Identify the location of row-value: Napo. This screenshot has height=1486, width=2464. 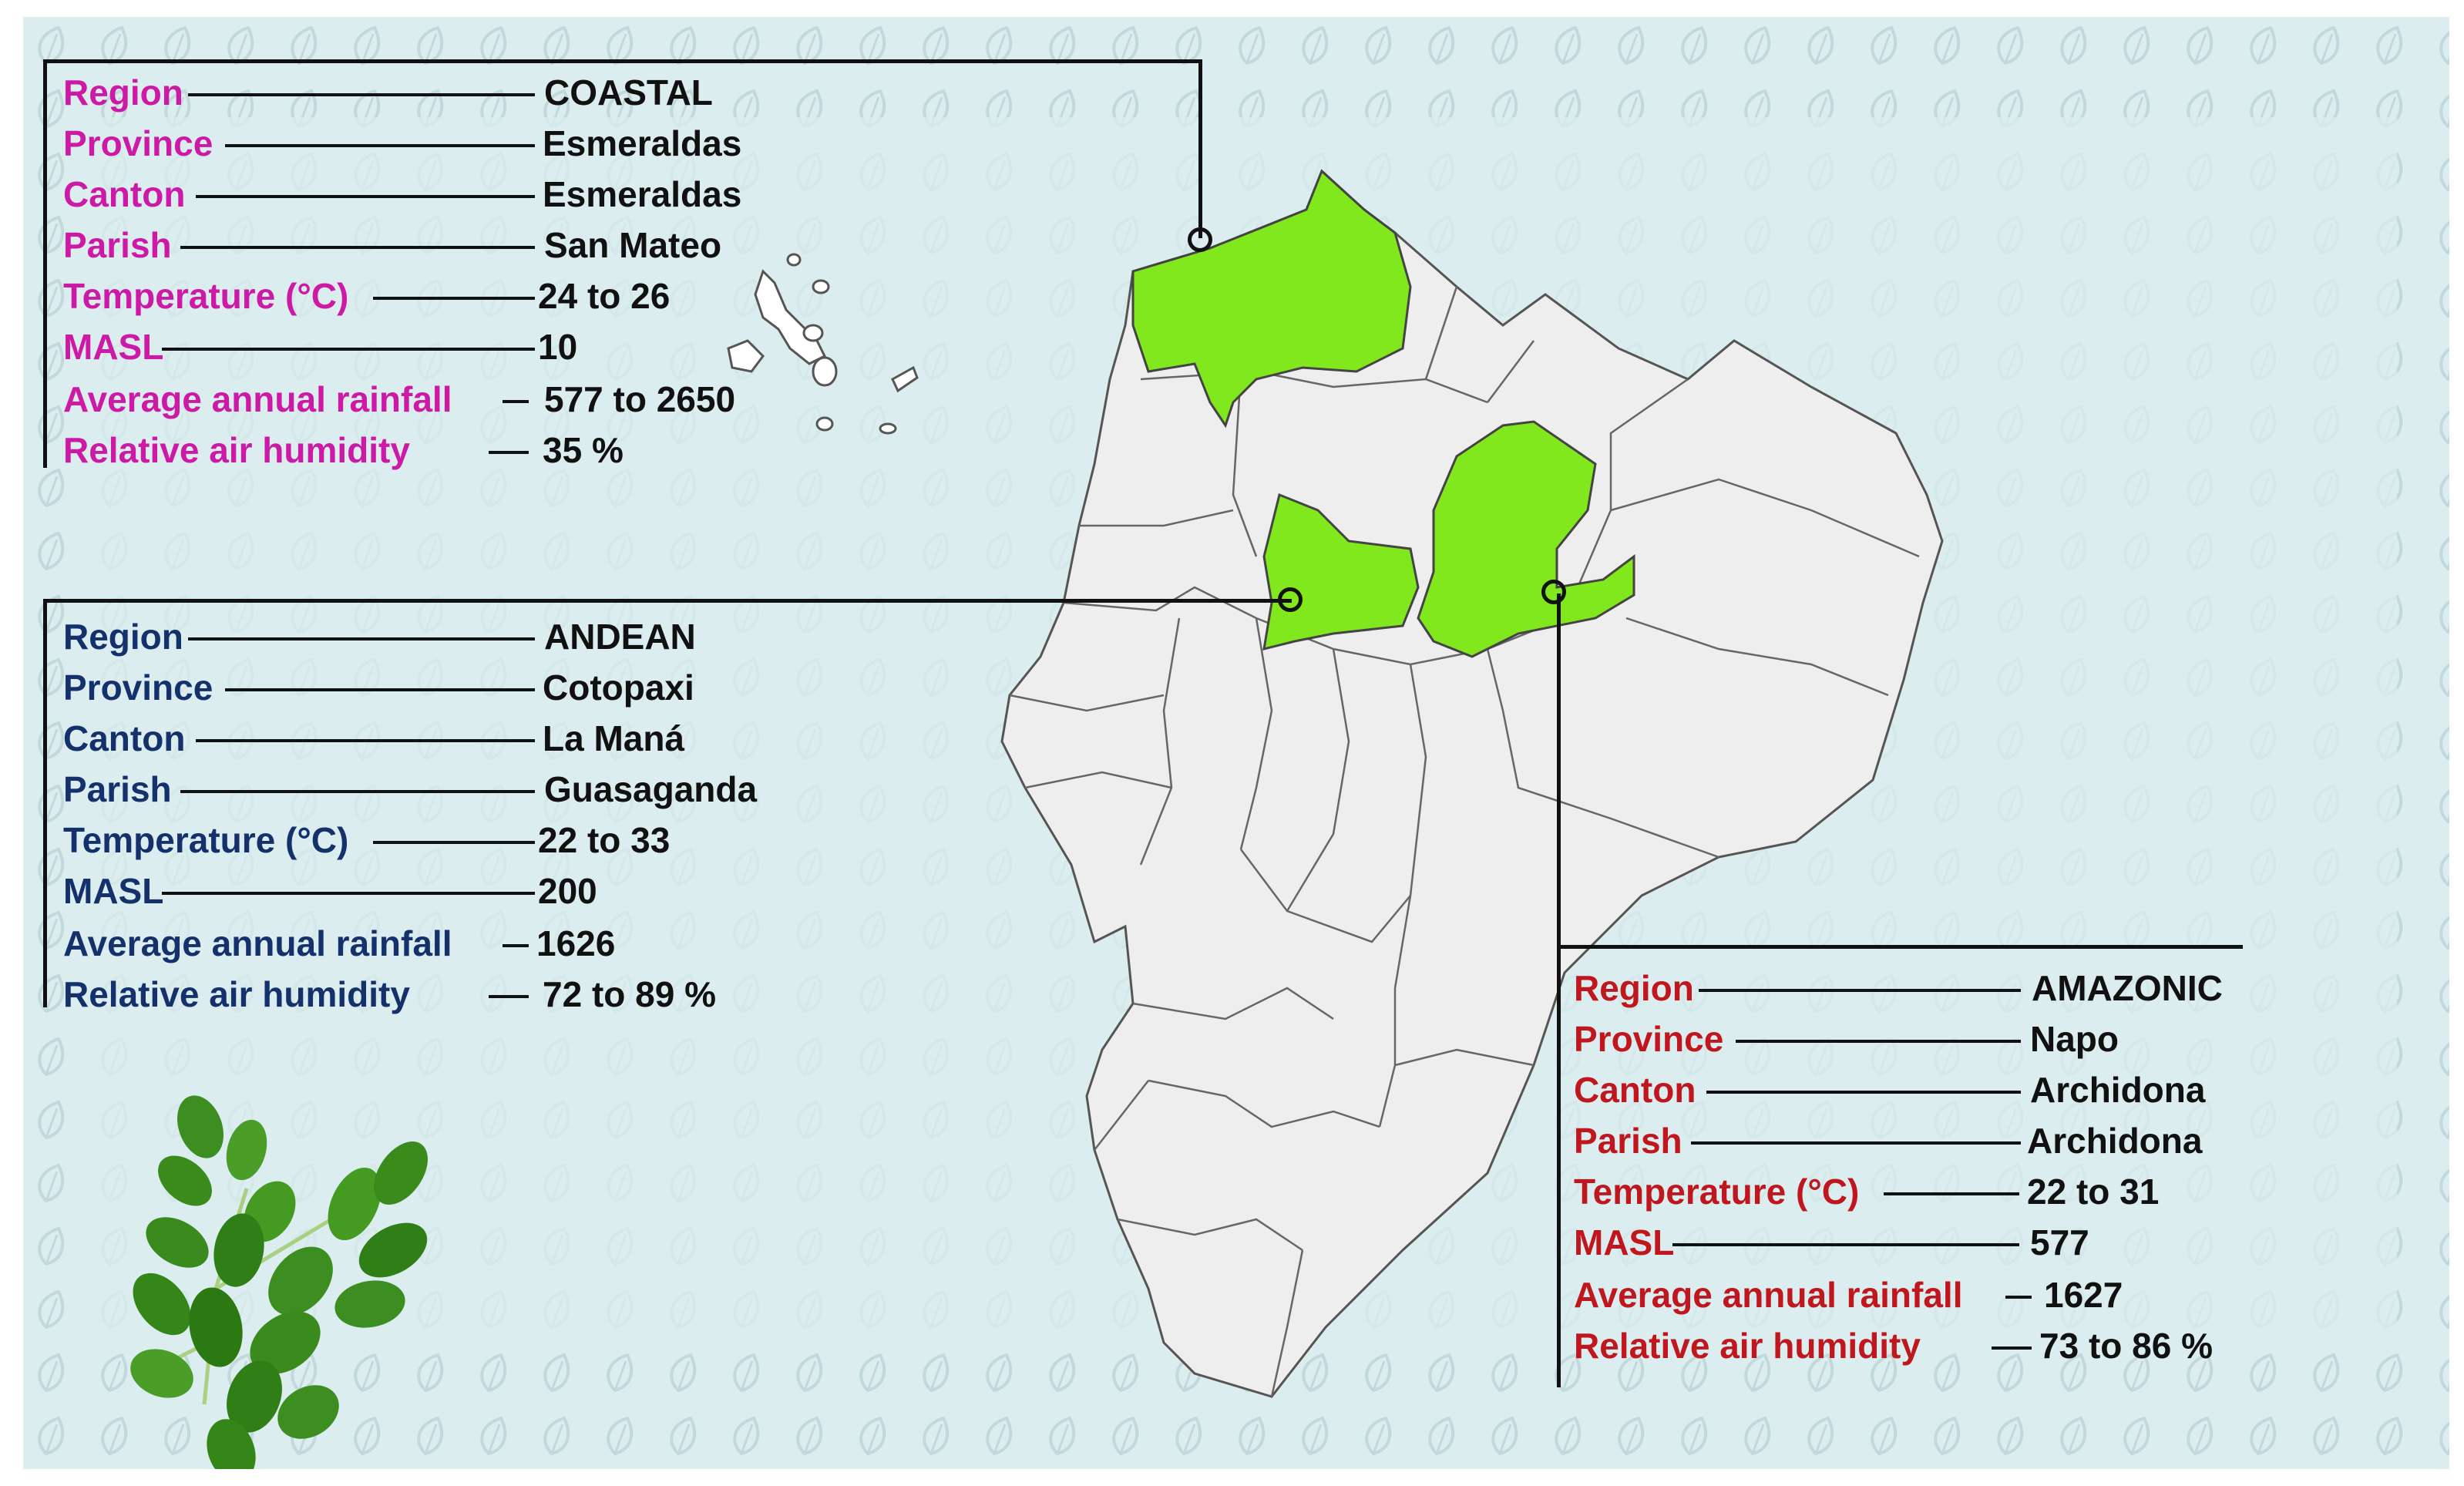
(2074, 1039).